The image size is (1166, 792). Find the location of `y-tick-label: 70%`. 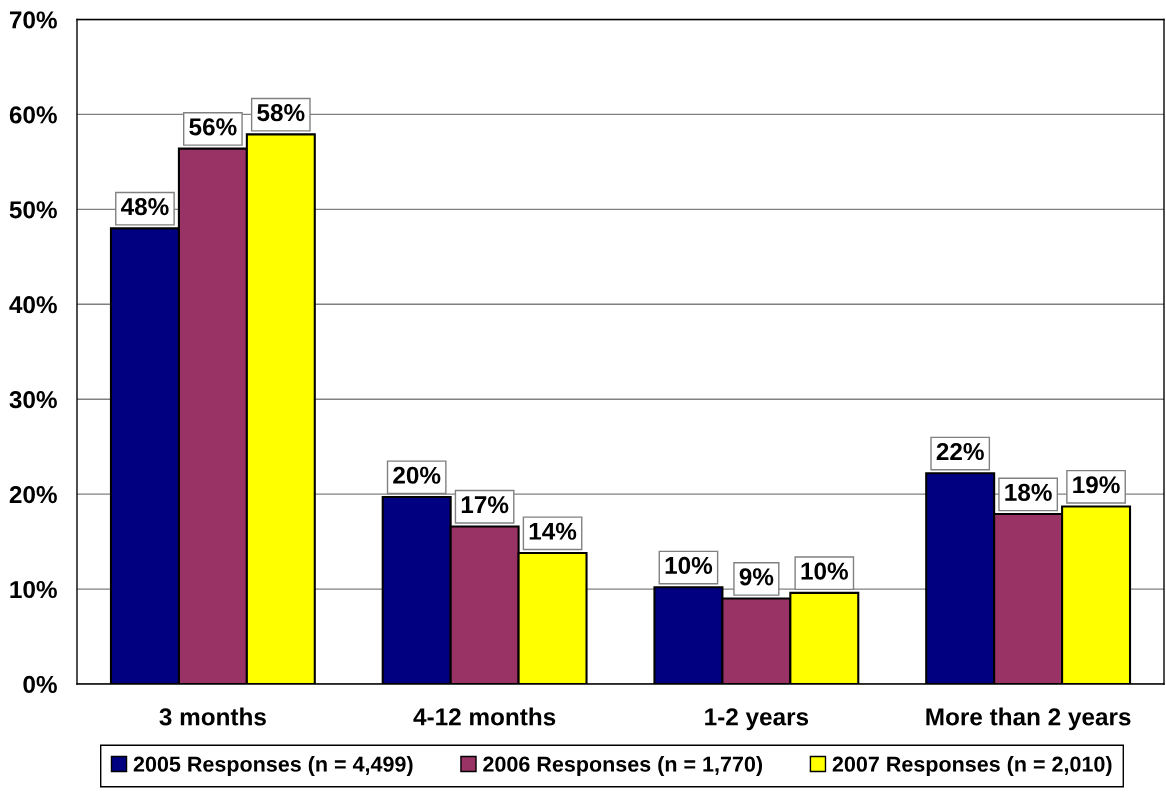

y-tick-label: 70% is located at coordinates (33, 20).